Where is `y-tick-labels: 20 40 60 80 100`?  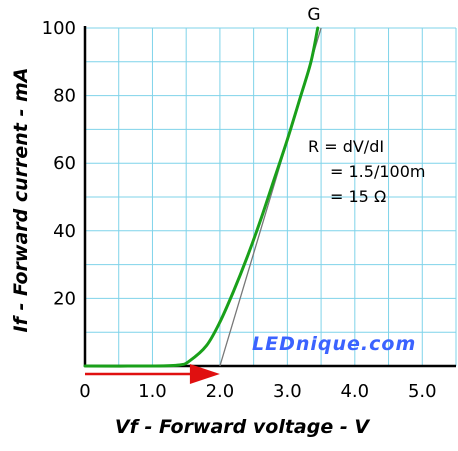 y-tick-labels: 20 40 60 80 100 is located at coordinates (59, 163).